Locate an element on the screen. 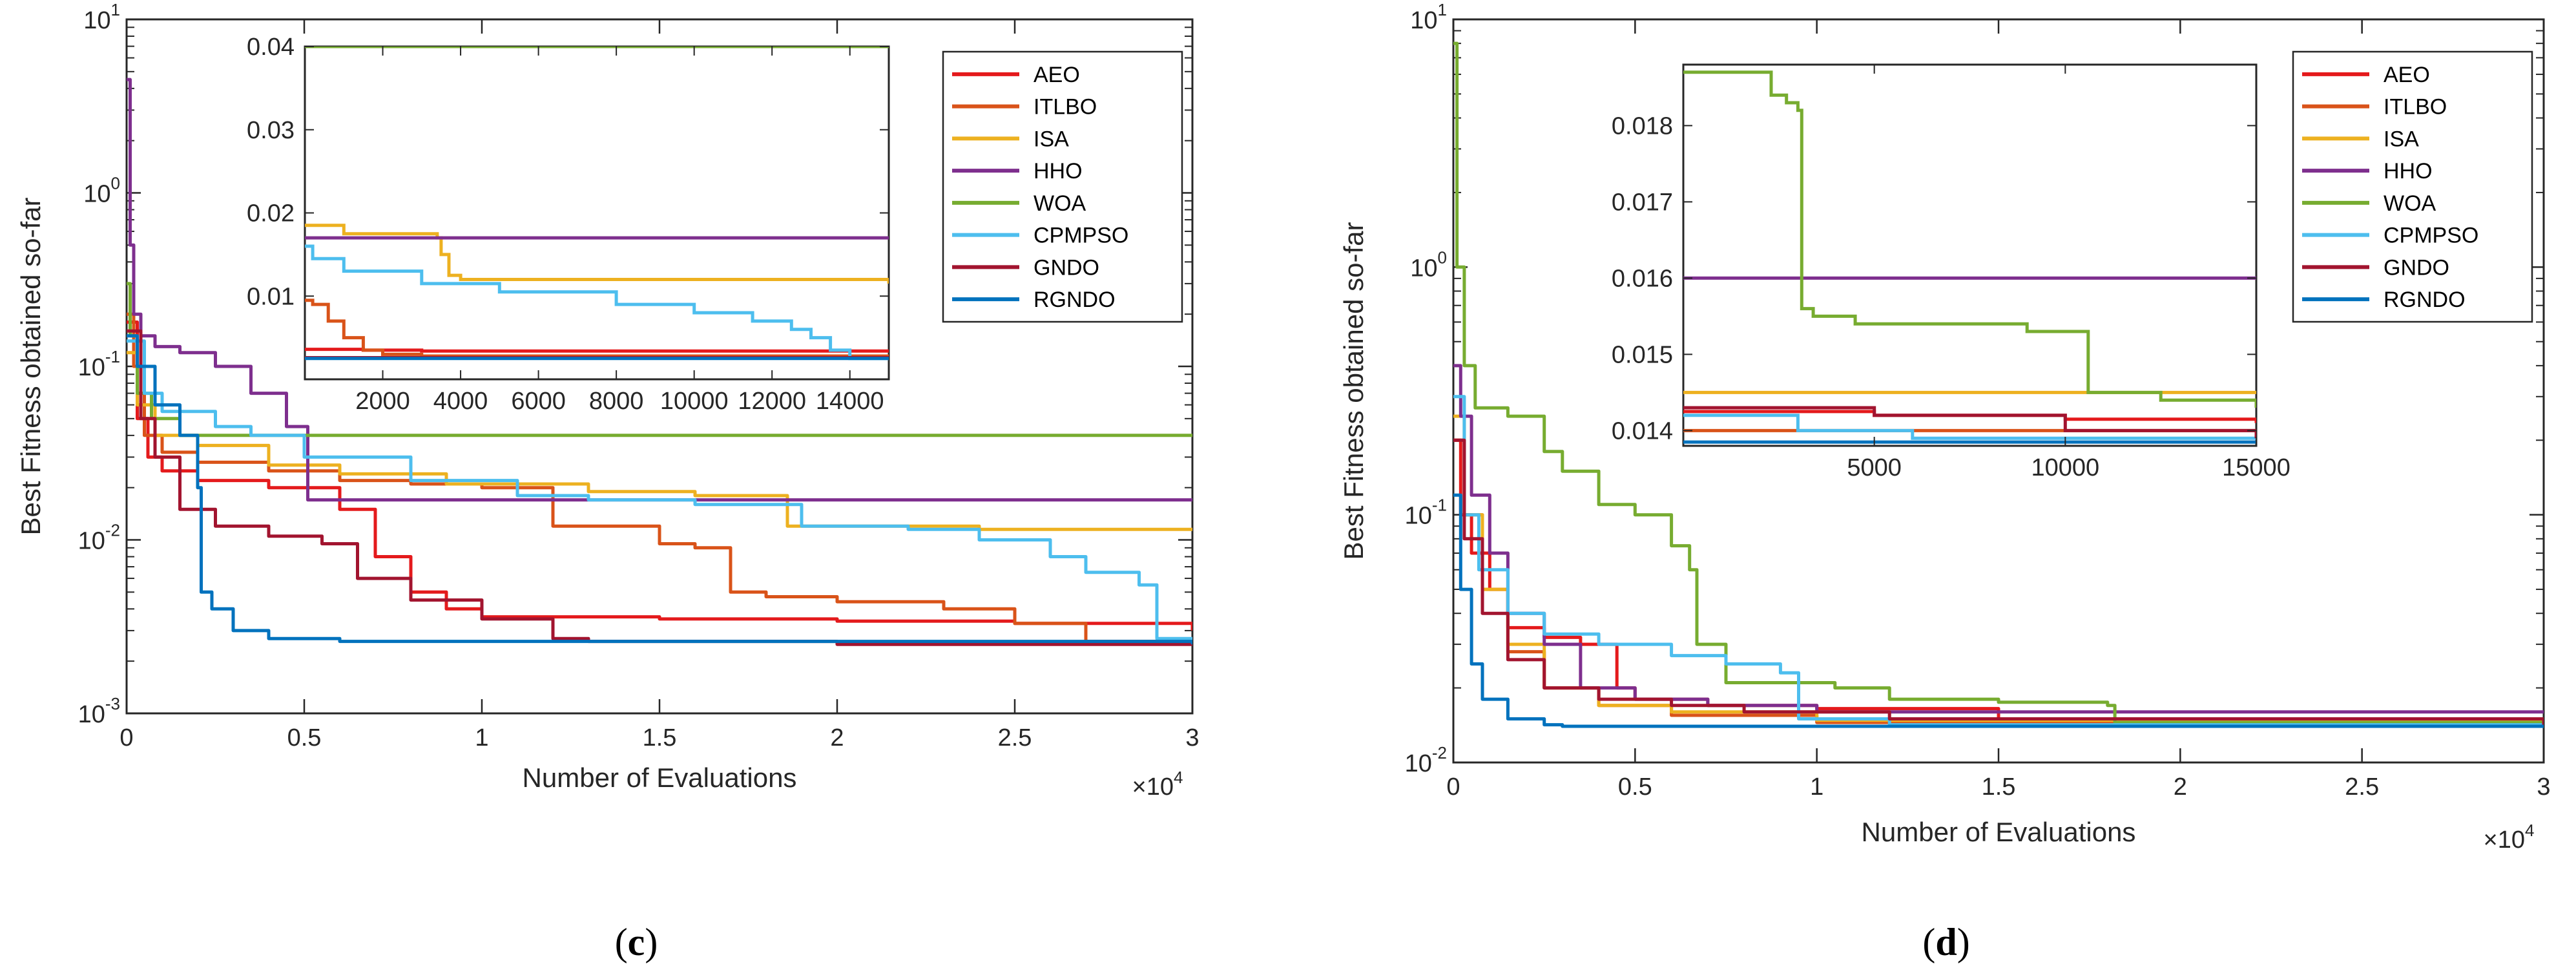 This screenshot has width=2576, height=977. inset-y-tick-label: 0.014 is located at coordinates (1642, 431).